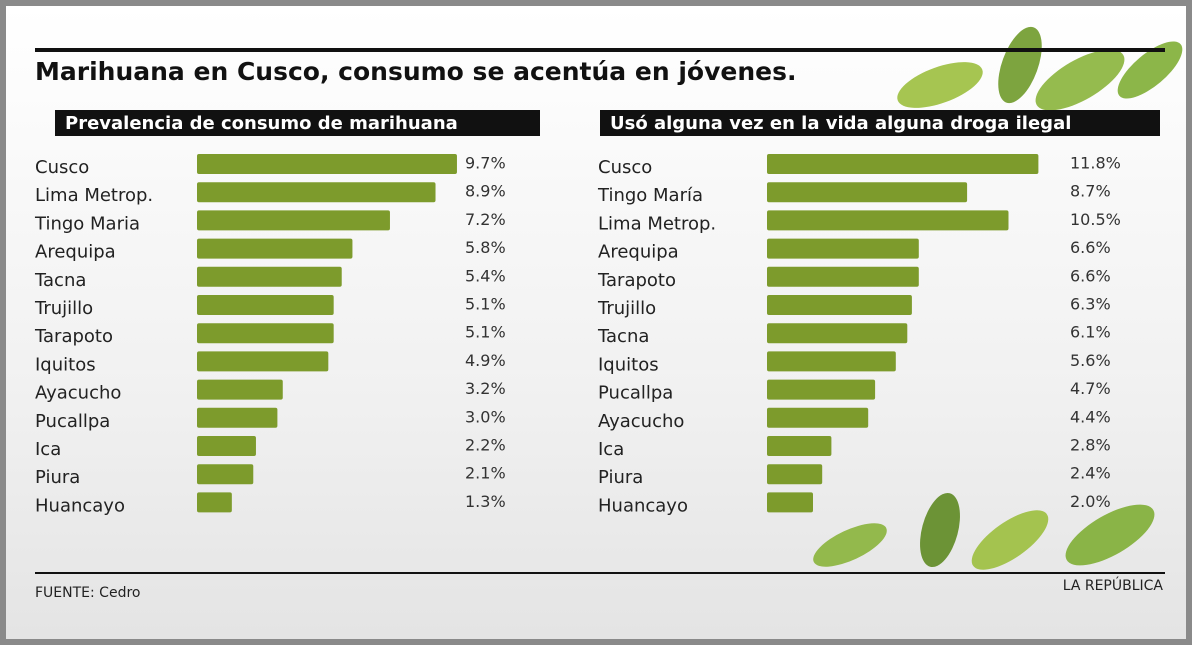 This screenshot has height=649, width=1192. I want to click on value-label: 2.8%, so click(1090, 445).